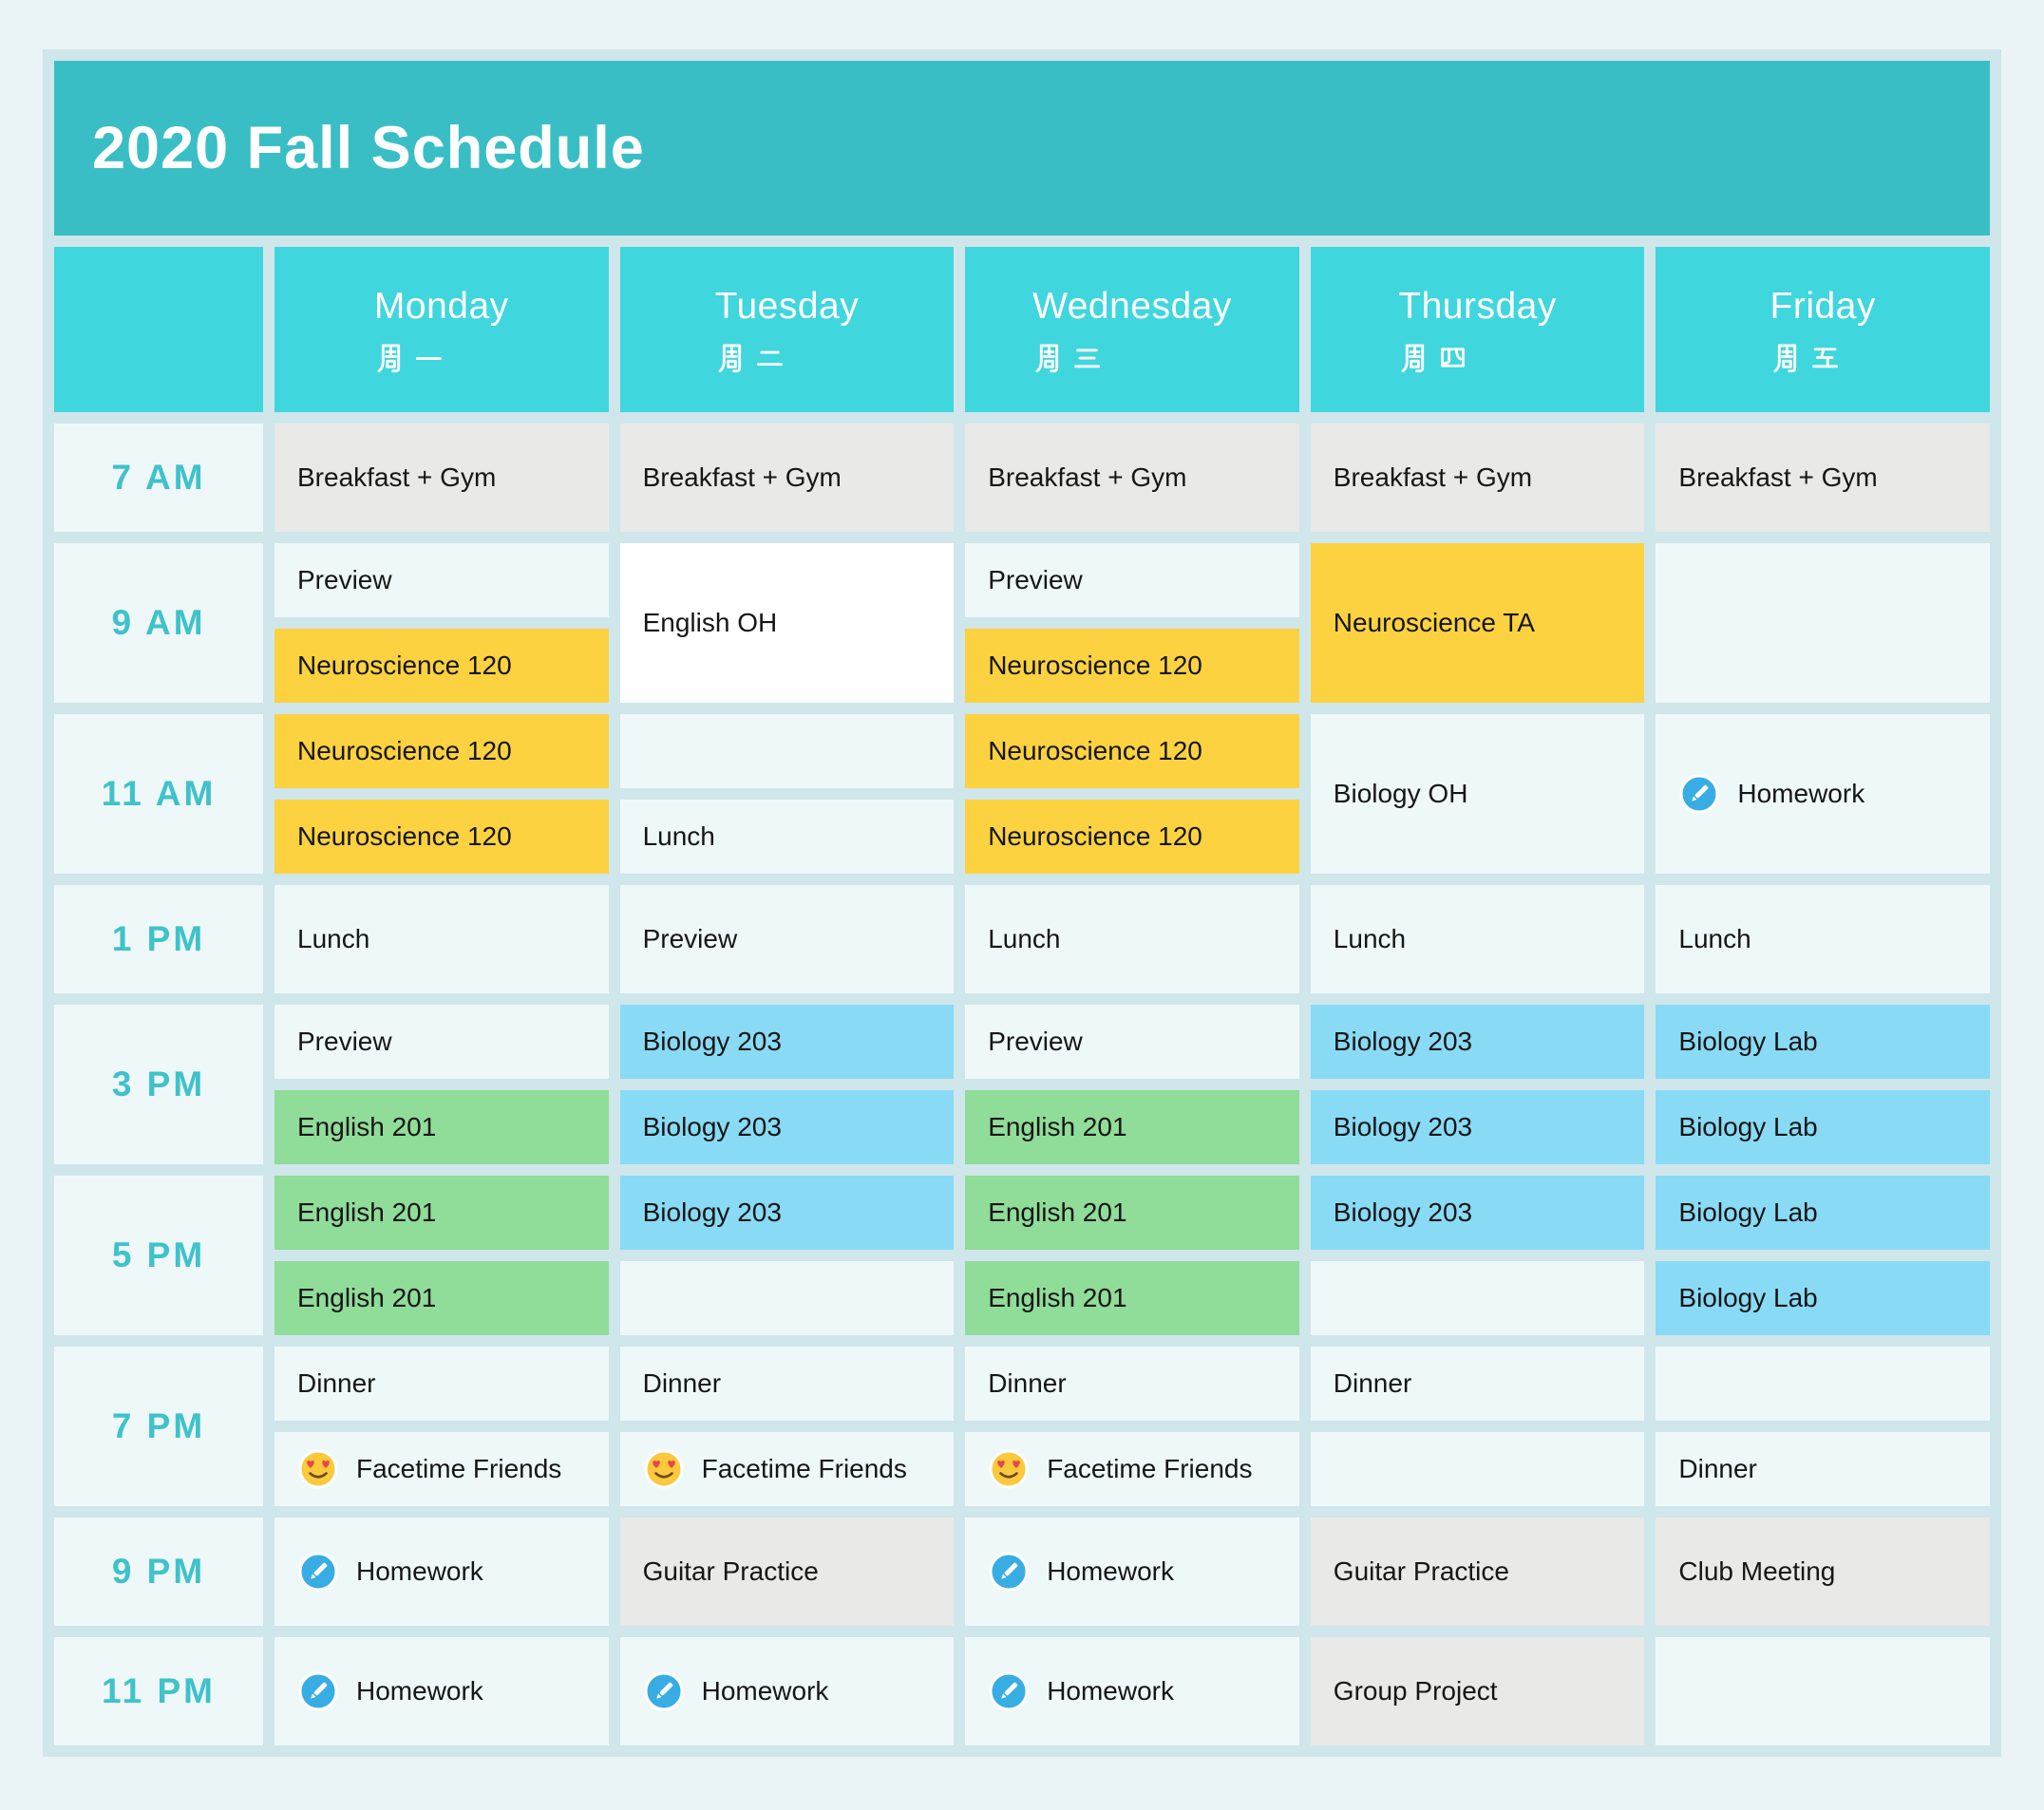 The image size is (2044, 1810). Describe the element at coordinates (1478, 1572) in the screenshot. I see `schedule-cell: Guitar Practice` at that location.